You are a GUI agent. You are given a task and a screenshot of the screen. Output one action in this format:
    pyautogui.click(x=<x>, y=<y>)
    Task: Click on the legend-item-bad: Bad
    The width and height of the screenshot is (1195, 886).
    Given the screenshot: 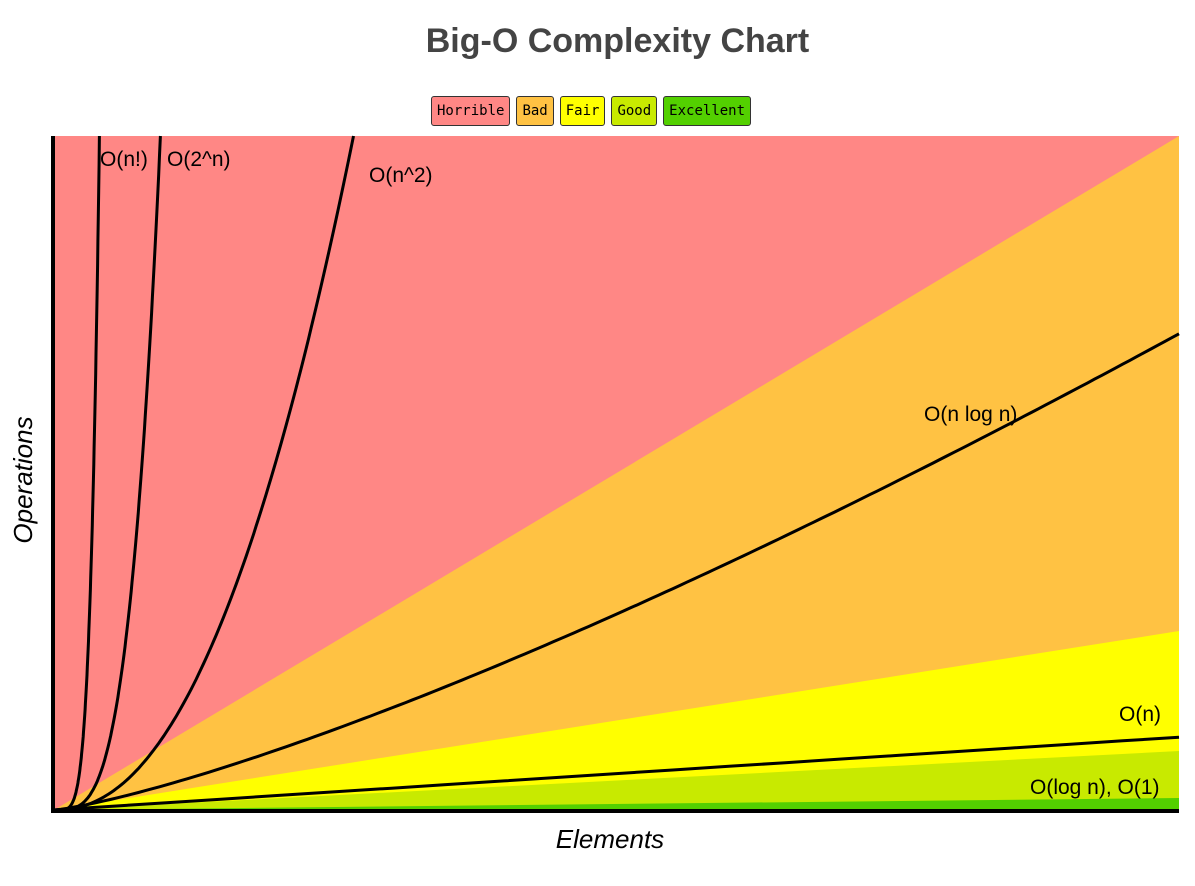 What is the action you would take?
    pyautogui.click(x=535, y=111)
    